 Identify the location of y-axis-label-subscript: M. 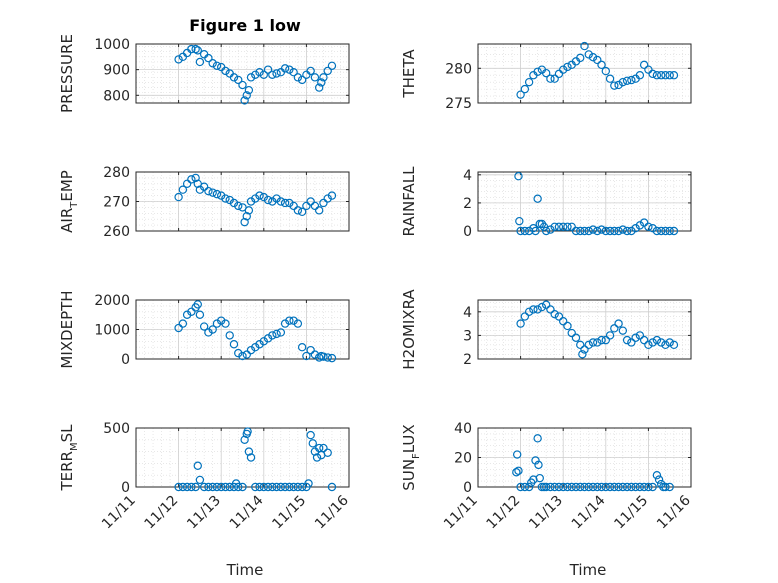
(74, 446).